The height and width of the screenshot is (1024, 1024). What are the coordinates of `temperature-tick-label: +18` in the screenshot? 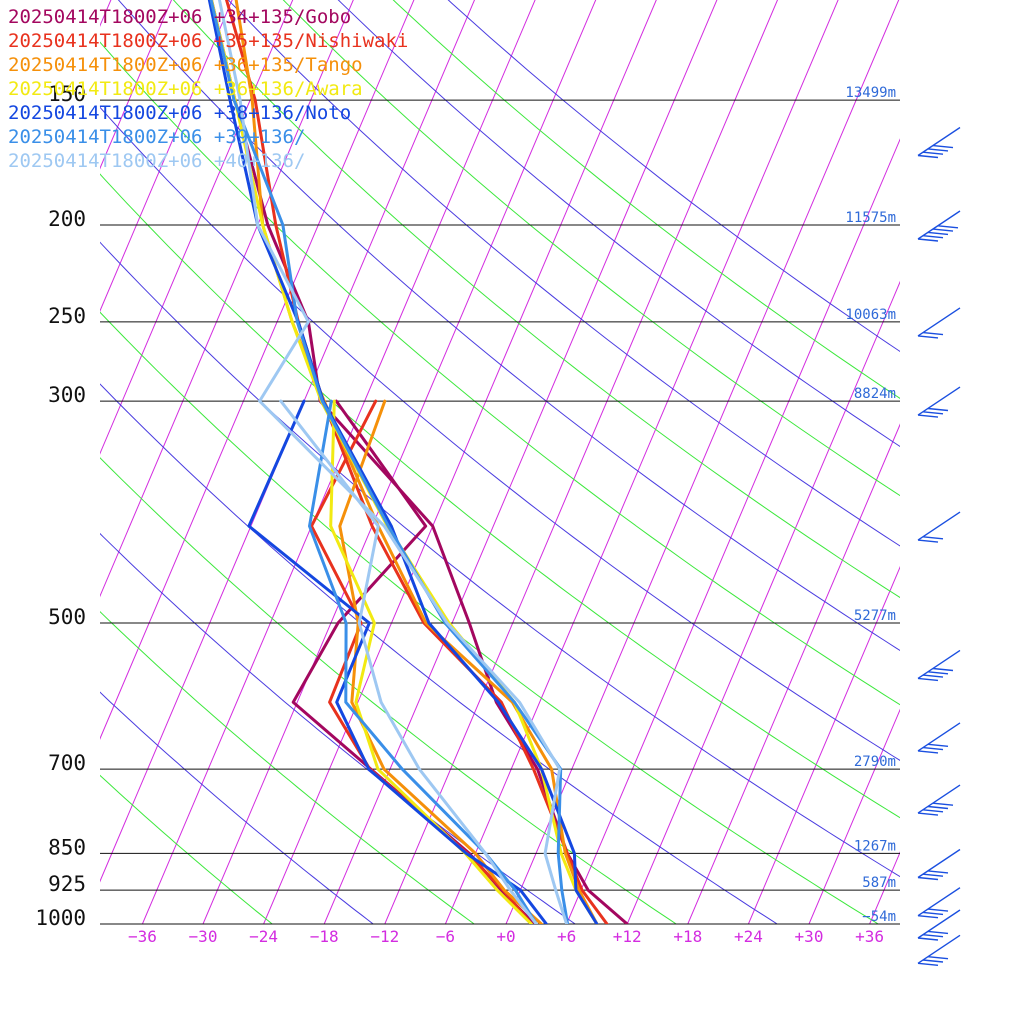 It's located at (687, 936).